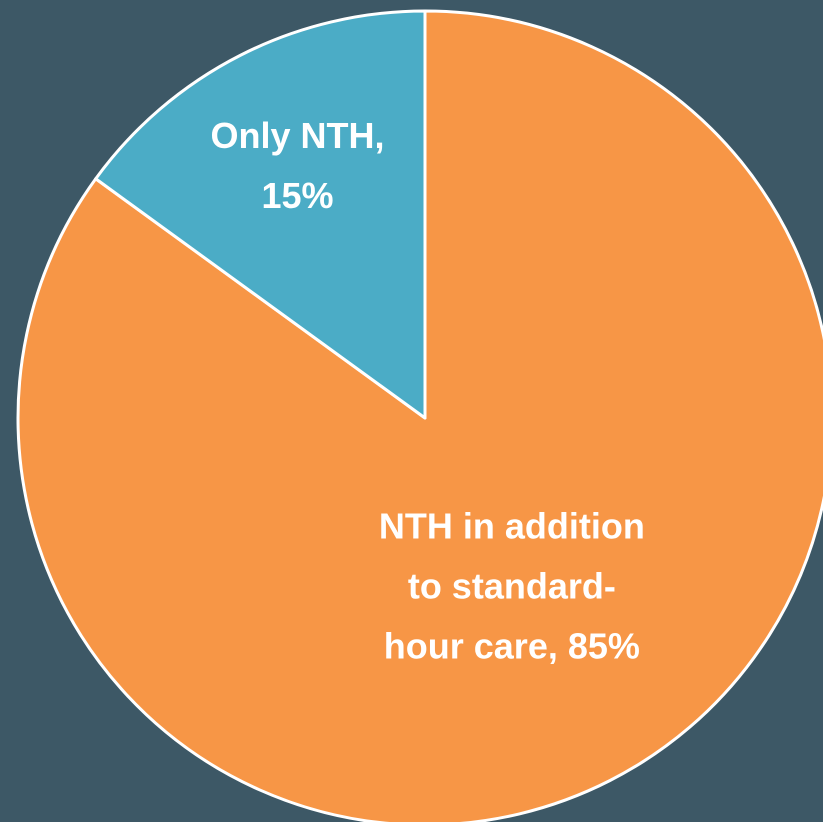 Image resolution: width=823 pixels, height=822 pixels. I want to click on data-label: Only NTH, 15%, so click(297, 164).